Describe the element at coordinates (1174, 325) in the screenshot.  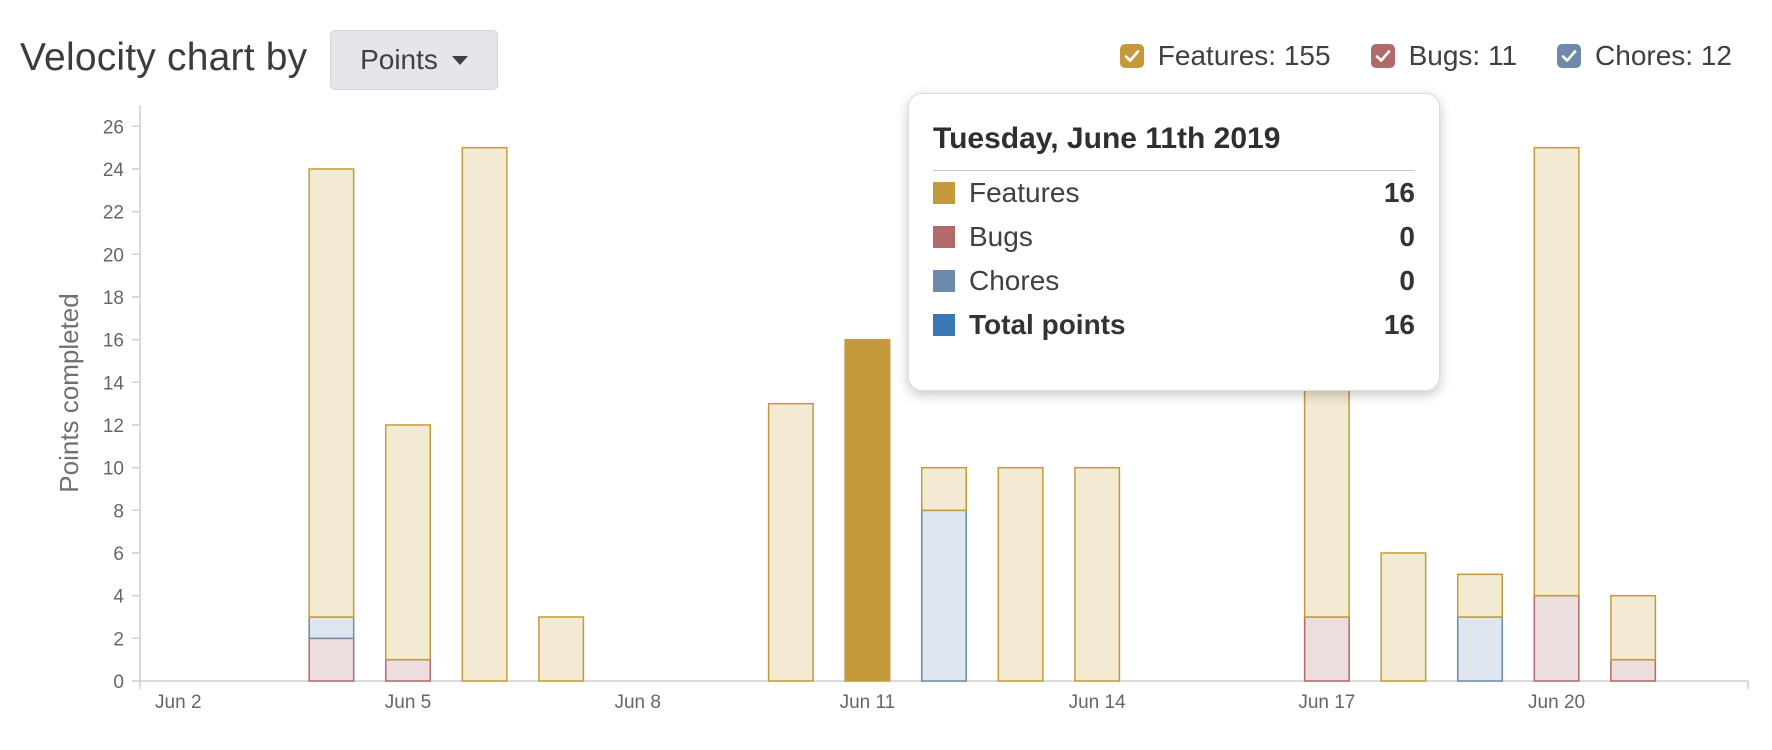
I see `tooltip-row-total: Total points 16` at that location.